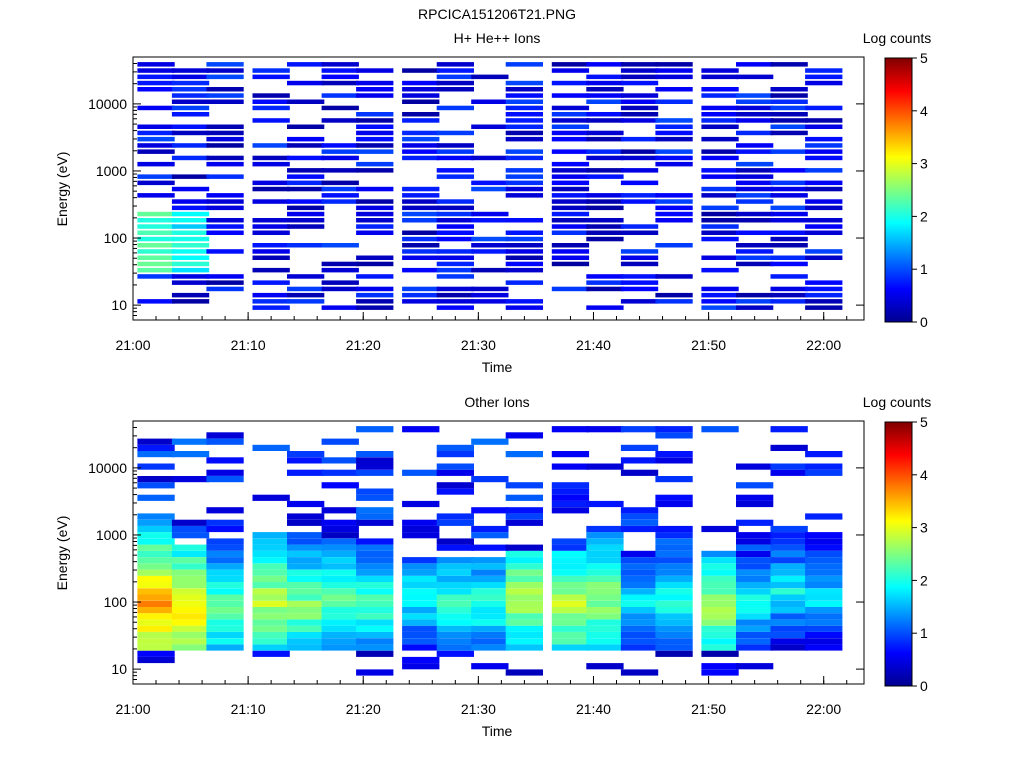 This screenshot has height=768, width=1024. Describe the element at coordinates (132, 709) in the screenshot. I see `x-tick-label: 21:00` at that location.